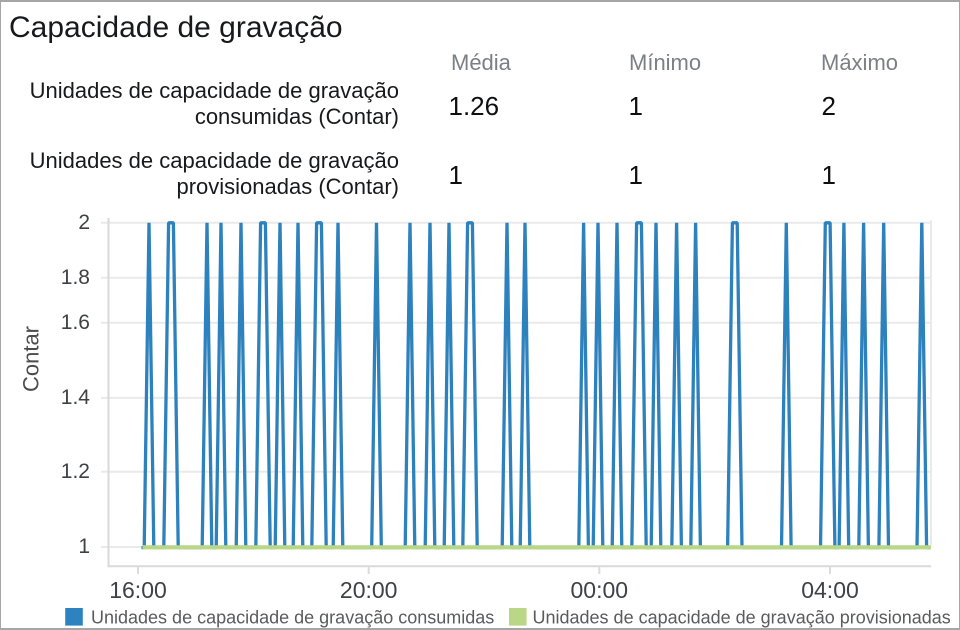 This screenshot has height=630, width=960. I want to click on svg-text: 16:00, so click(138, 590).